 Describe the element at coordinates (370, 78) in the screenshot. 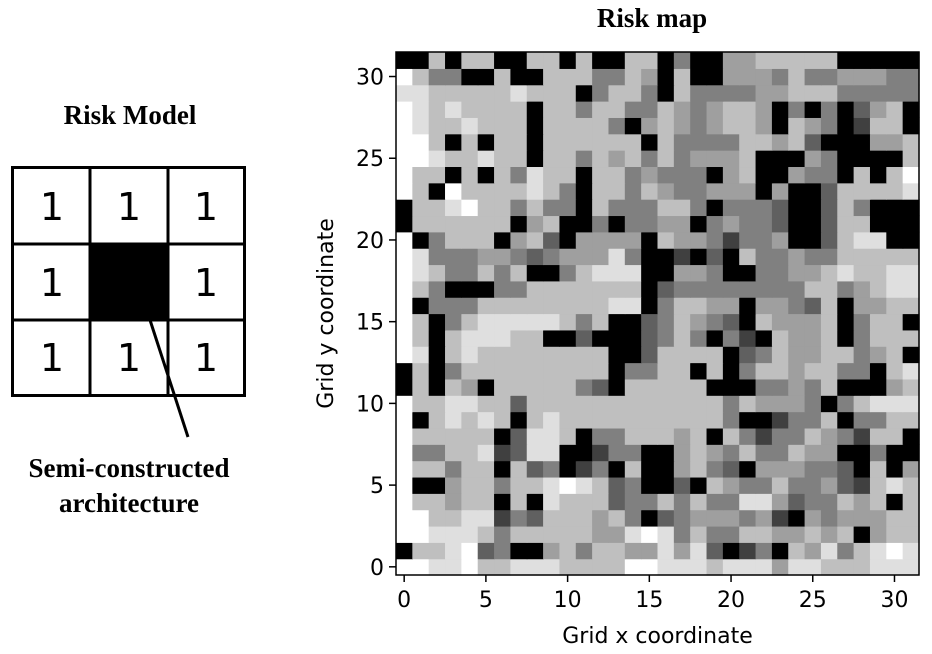

I see `y-tick-label: 30` at that location.